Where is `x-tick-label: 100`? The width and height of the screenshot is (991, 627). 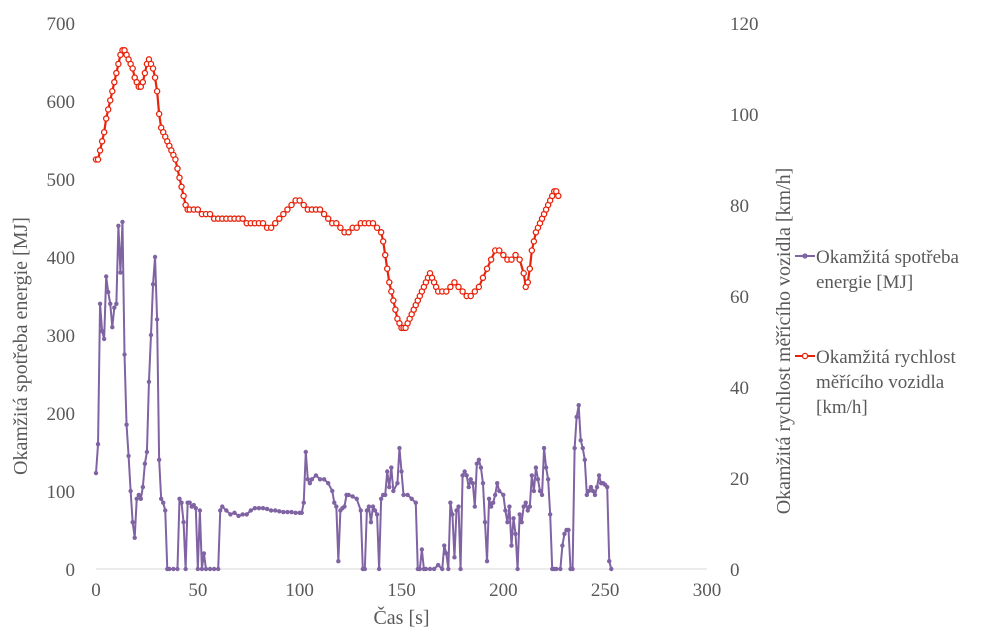 x-tick-label: 100 is located at coordinates (299, 590).